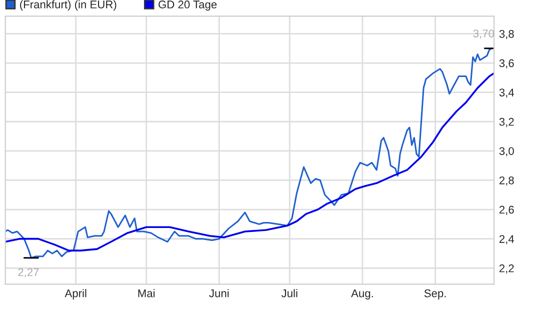  Describe the element at coordinates (506, 239) in the screenshot. I see `y-tick-label: 2,4` at that location.